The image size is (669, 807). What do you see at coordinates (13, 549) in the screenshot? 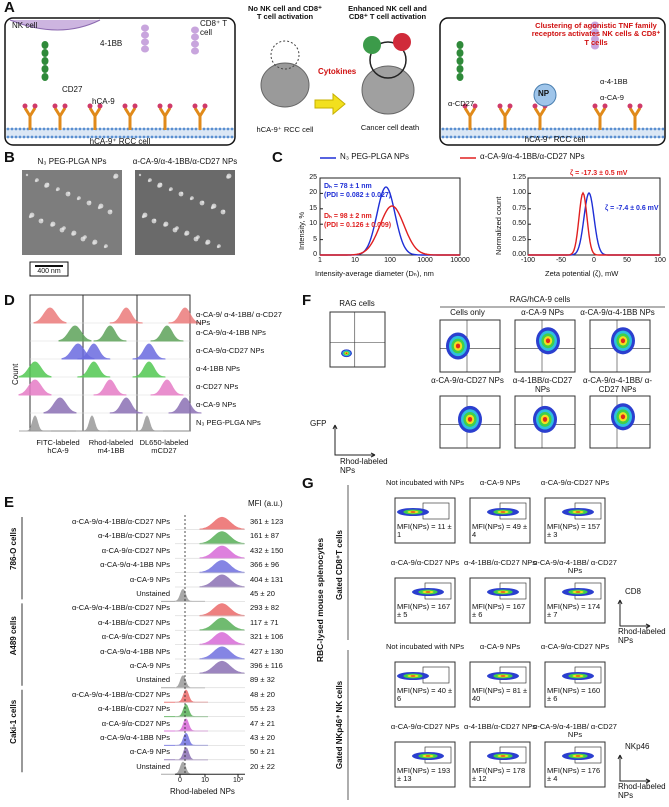
I see `group-label: 786-O cells` at bounding box center [13, 549].